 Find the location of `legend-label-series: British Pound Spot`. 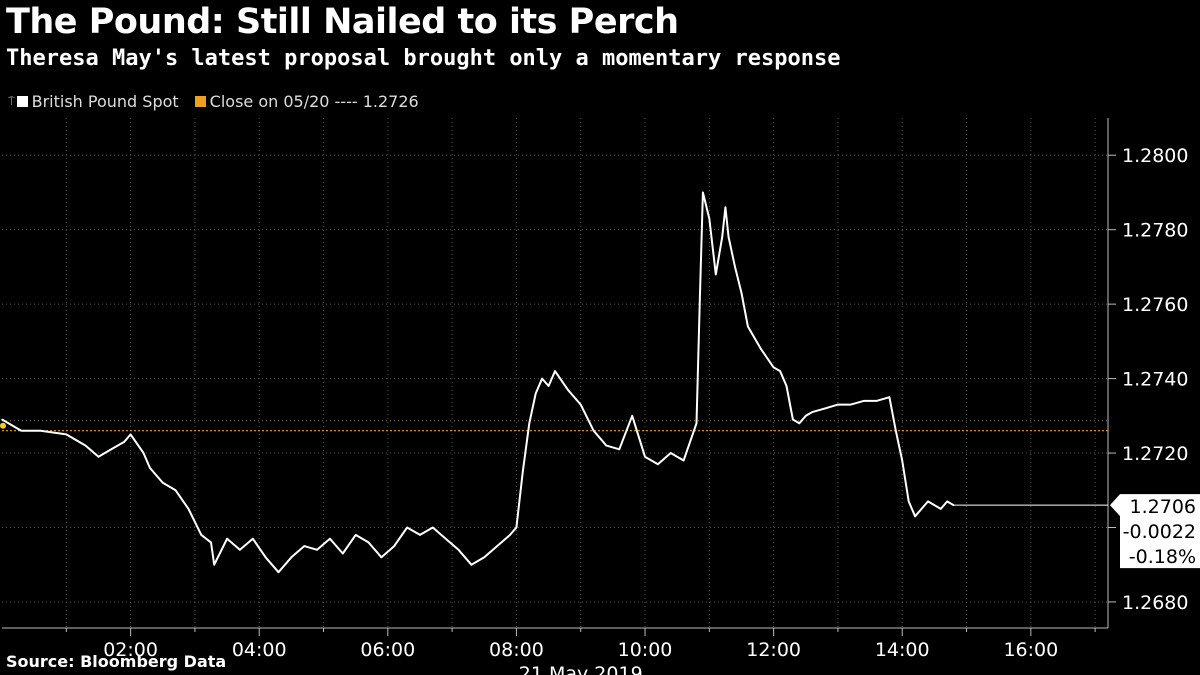

legend-label-series: British Pound Spot is located at coordinates (105, 101).